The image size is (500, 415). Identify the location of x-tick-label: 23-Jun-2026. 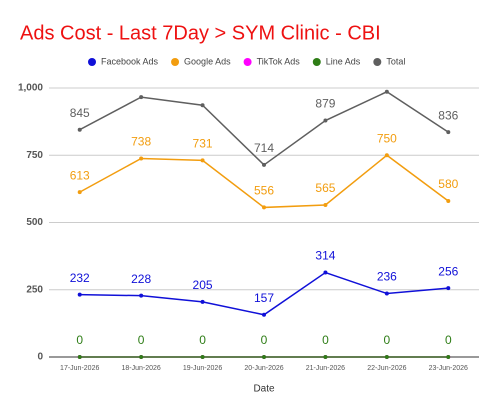
(448, 368).